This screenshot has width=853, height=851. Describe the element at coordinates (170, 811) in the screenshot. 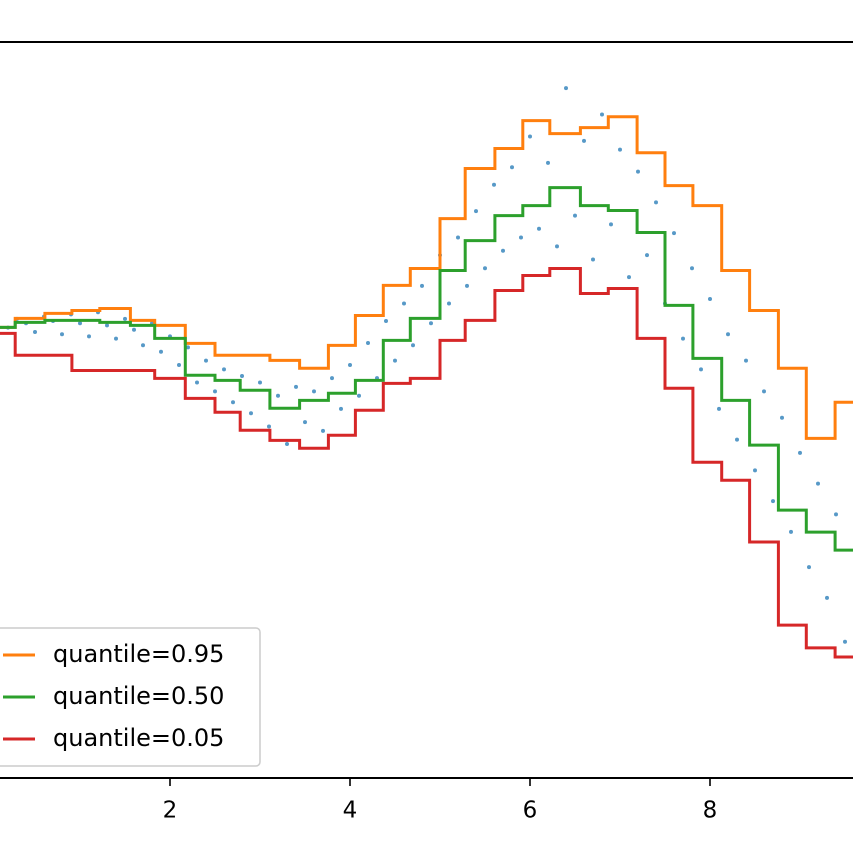

I see `x-tick-label: 2` at that location.